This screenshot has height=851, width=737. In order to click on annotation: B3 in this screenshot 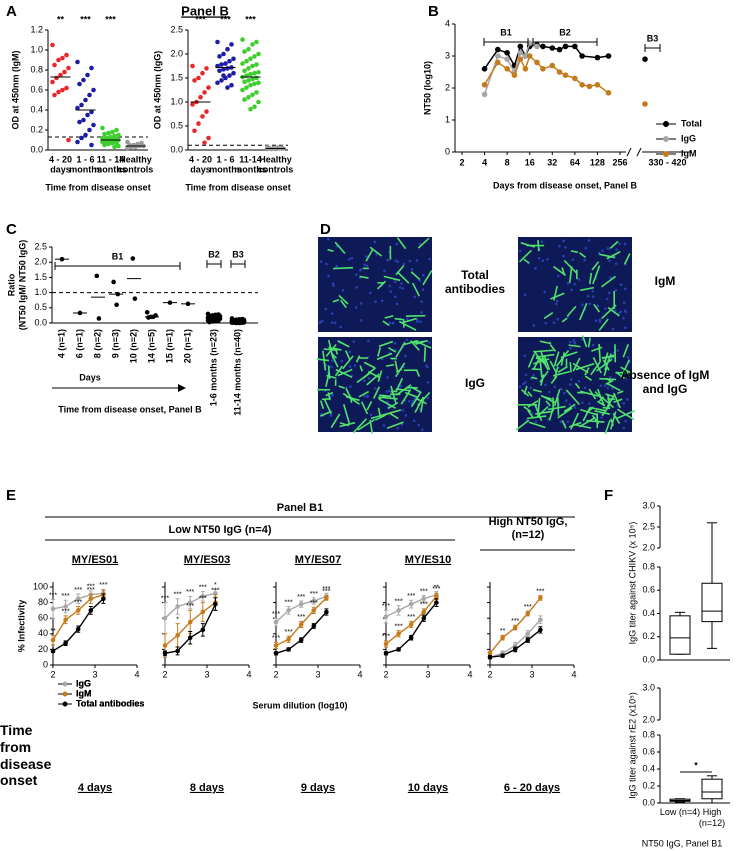, I will do `click(653, 38)`.